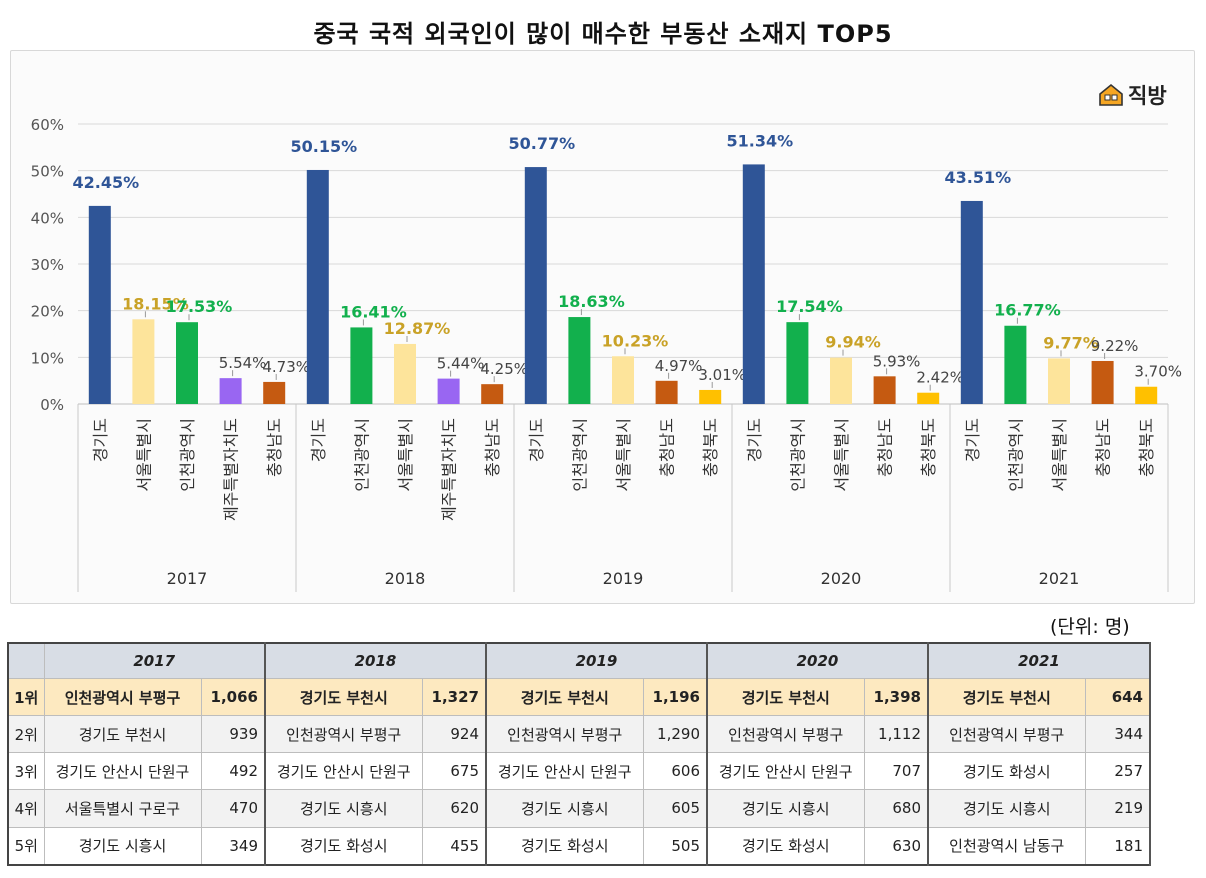 Image resolution: width=1206 pixels, height=878 pixels. What do you see at coordinates (47, 172) in the screenshot?
I see `y-tick-label: 50%` at bounding box center [47, 172].